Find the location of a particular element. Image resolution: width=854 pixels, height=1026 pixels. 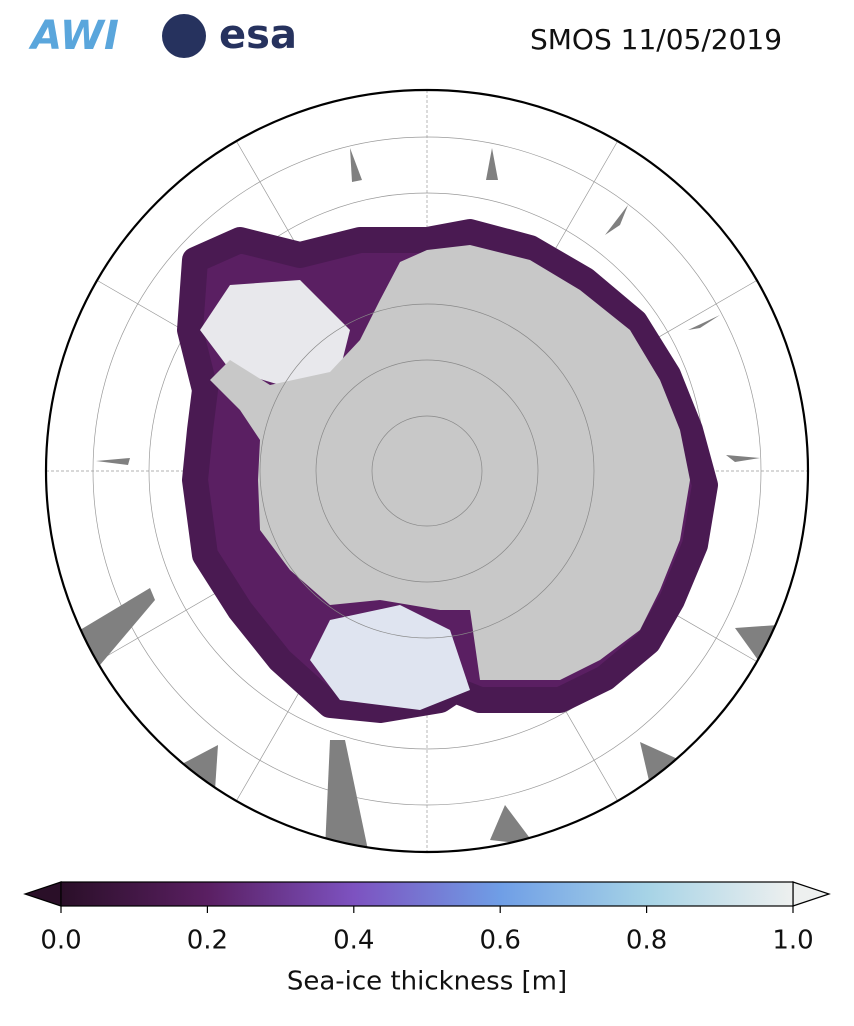

colorbar-tick-label: 1.0 is located at coordinates (792, 941).